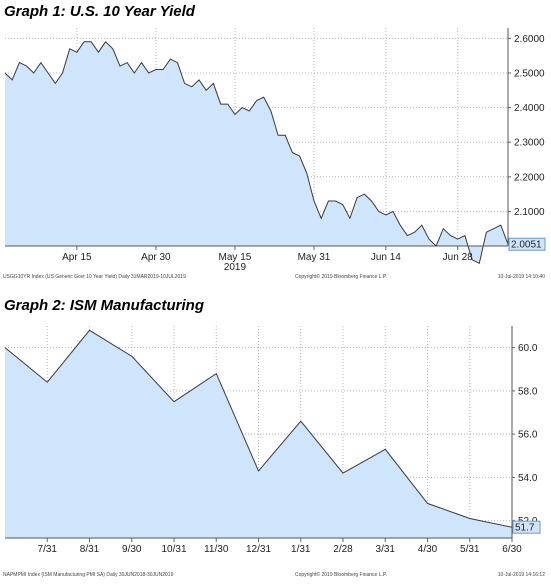 The image size is (551, 588). Describe the element at coordinates (341, 574) in the screenshot. I see `ism-footer-copyright: Copyright© 2019 Bloomberg Finance L.P.` at that location.